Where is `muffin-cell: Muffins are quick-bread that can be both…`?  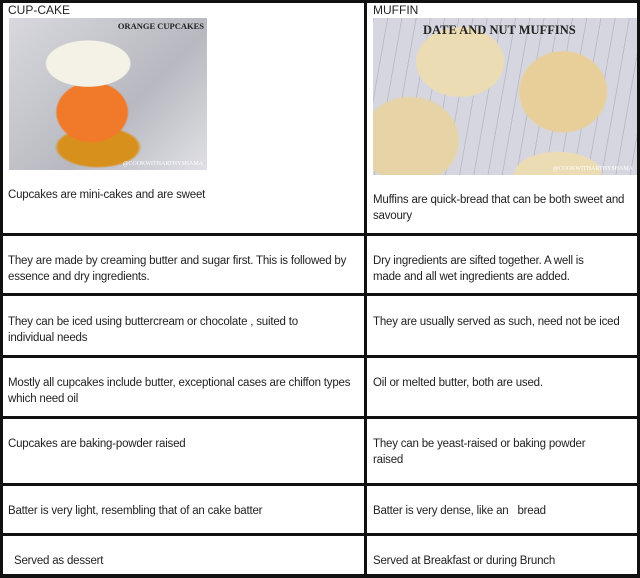 muffin-cell: Muffins are quick-bread that can be both… is located at coordinates (499, 208).